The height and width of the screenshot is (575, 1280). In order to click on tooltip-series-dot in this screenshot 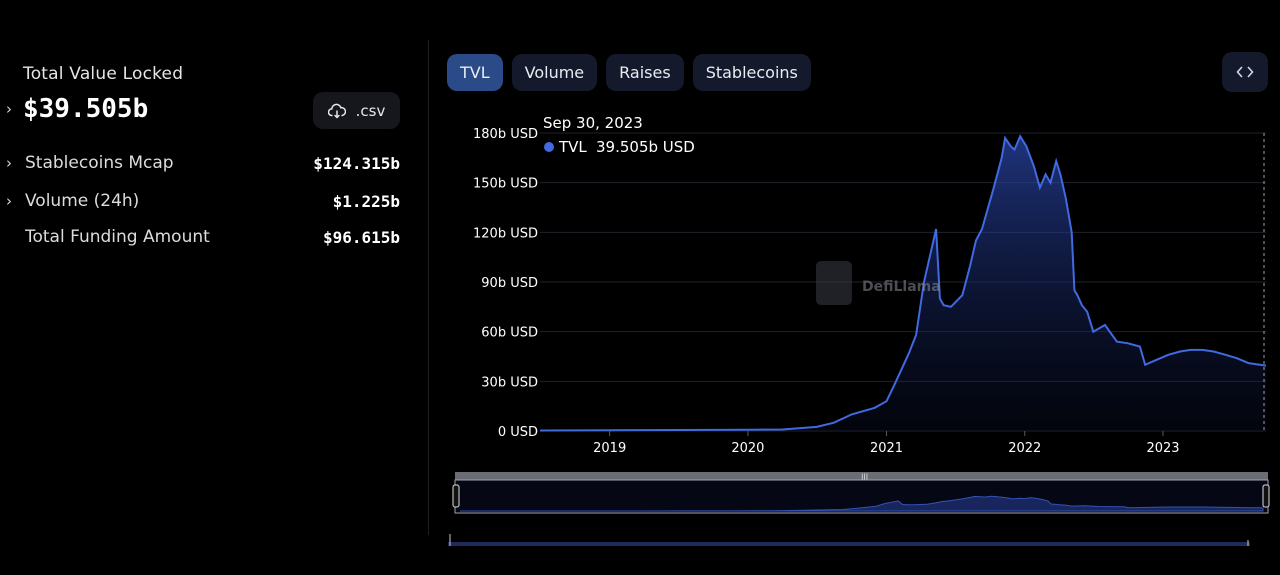, I will do `click(549, 147)`.